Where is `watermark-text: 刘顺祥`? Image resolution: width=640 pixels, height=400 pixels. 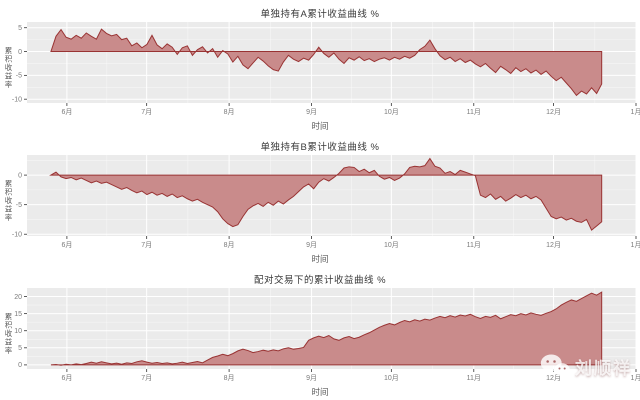 watermark-text: 刘顺祥 is located at coordinates (603, 368).